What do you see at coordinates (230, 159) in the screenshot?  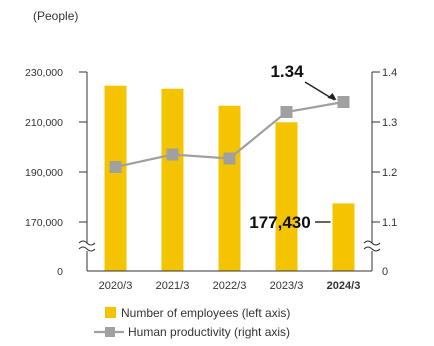 I see `productivity-point-2022/3` at bounding box center [230, 159].